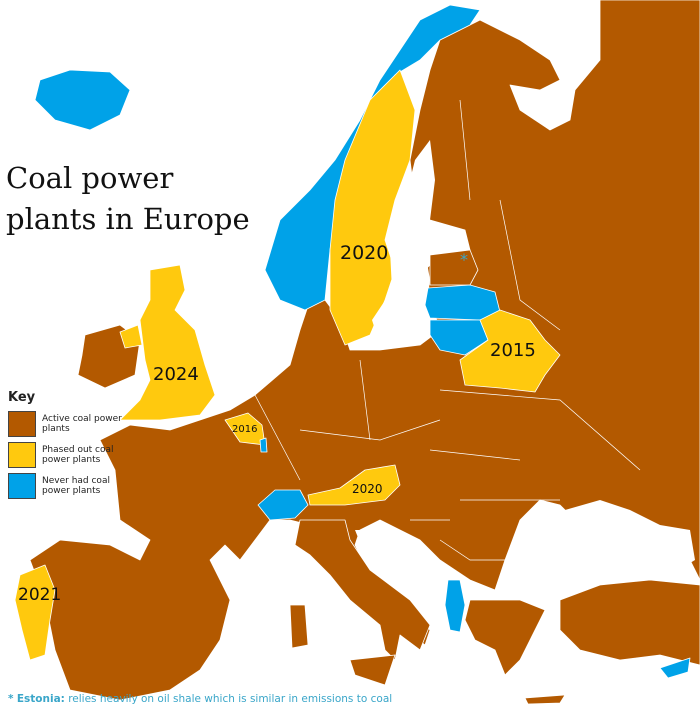 This screenshot has height=724, width=700. Describe the element at coordinates (454, 267) in the screenshot. I see `region-active-estonia` at that location.